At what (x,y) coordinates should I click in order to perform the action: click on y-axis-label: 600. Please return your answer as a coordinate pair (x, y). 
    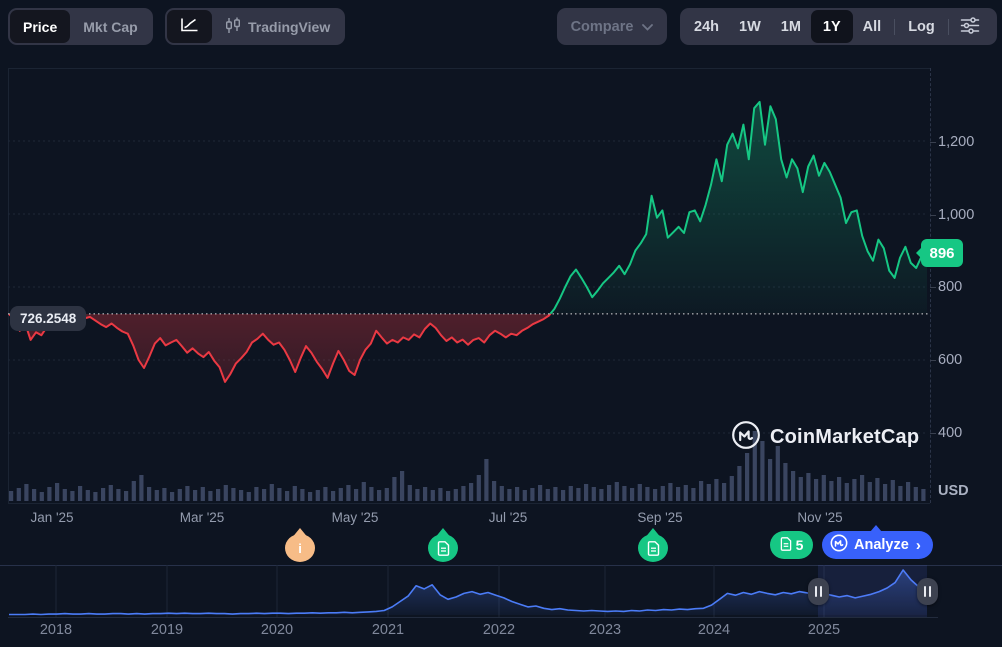
    Looking at the image, I should click on (950, 360).